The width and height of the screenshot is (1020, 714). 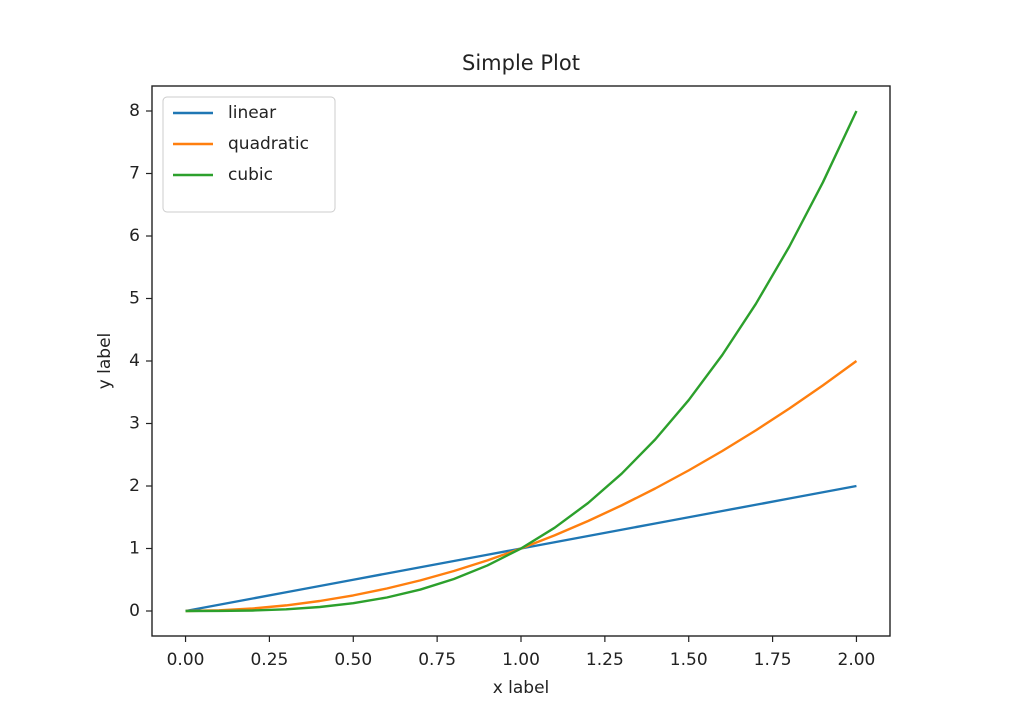 I want to click on legend-label: cubic, so click(x=250, y=175).